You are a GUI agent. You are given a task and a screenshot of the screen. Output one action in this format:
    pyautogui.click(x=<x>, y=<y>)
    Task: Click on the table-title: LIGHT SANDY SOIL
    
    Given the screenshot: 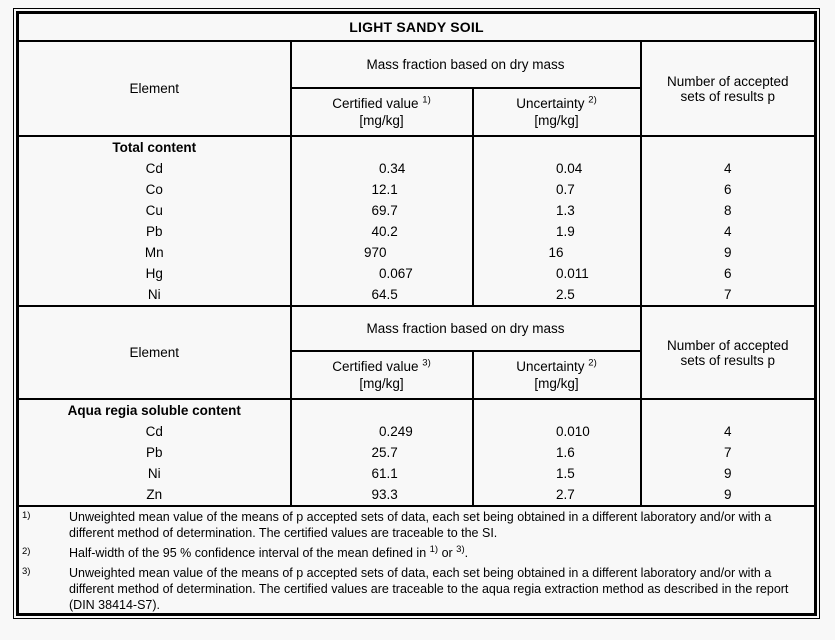 What is the action you would take?
    pyautogui.click(x=416, y=26)
    